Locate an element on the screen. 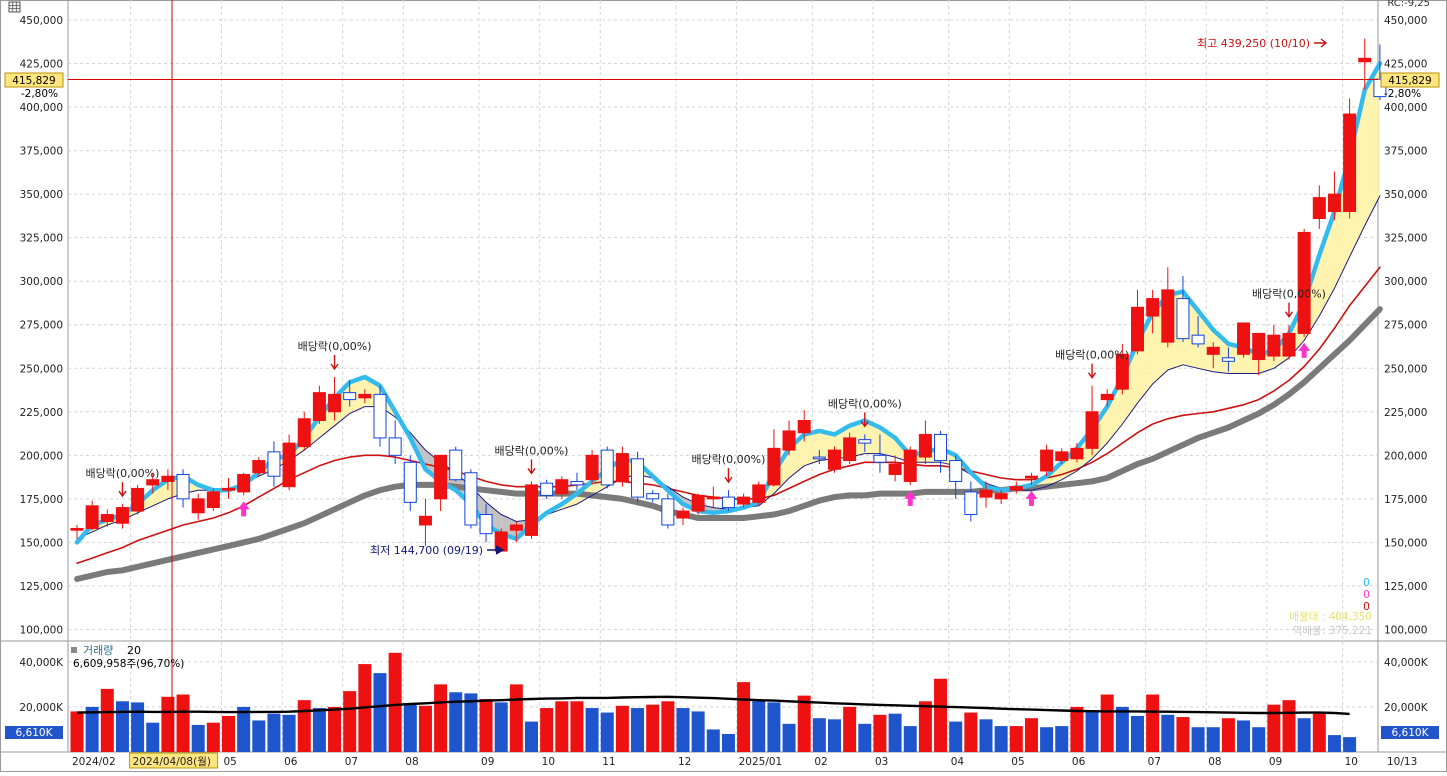 Image resolution: width=1447 pixels, height=776 pixels. x-tick-label: 08 is located at coordinates (1214, 762).